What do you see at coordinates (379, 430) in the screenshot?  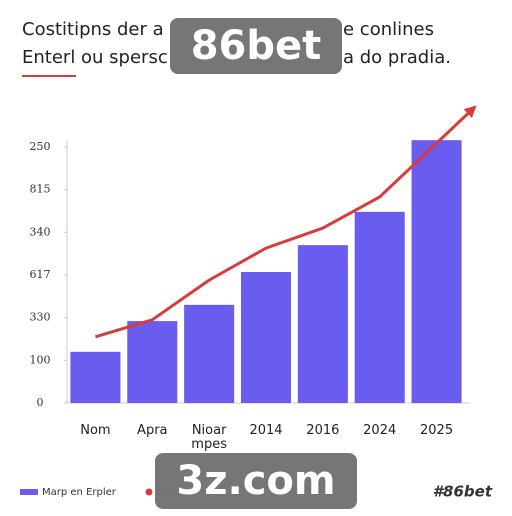 I see `x-tick-label: 2024` at bounding box center [379, 430].